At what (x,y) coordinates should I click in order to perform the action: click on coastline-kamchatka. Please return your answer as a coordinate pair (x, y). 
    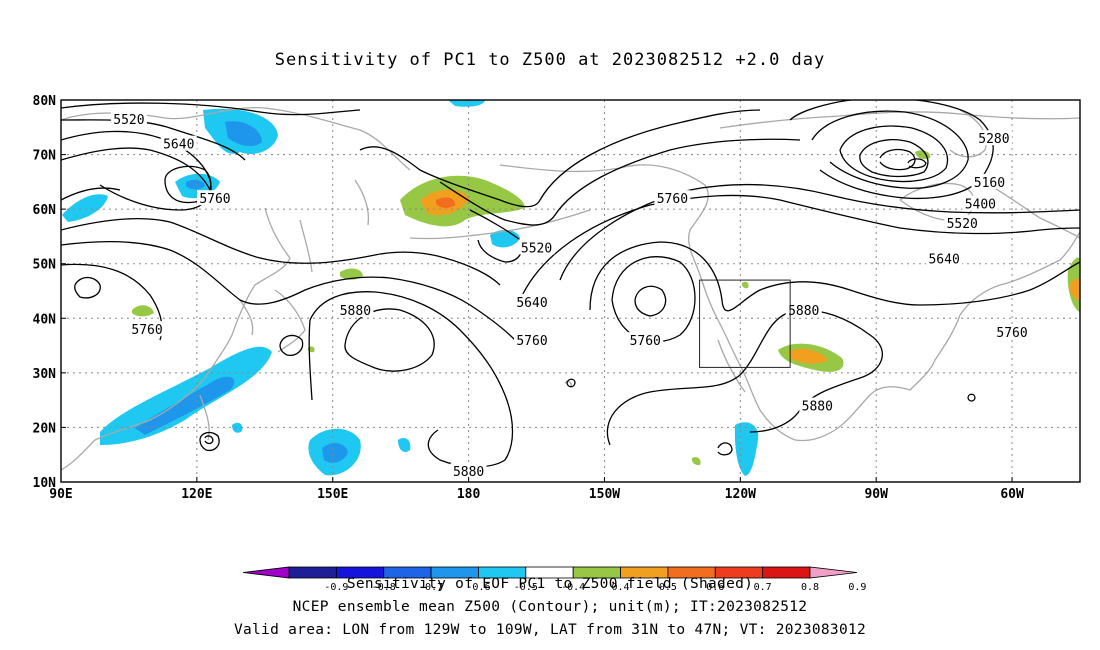
    Looking at the image, I should click on (362, 202).